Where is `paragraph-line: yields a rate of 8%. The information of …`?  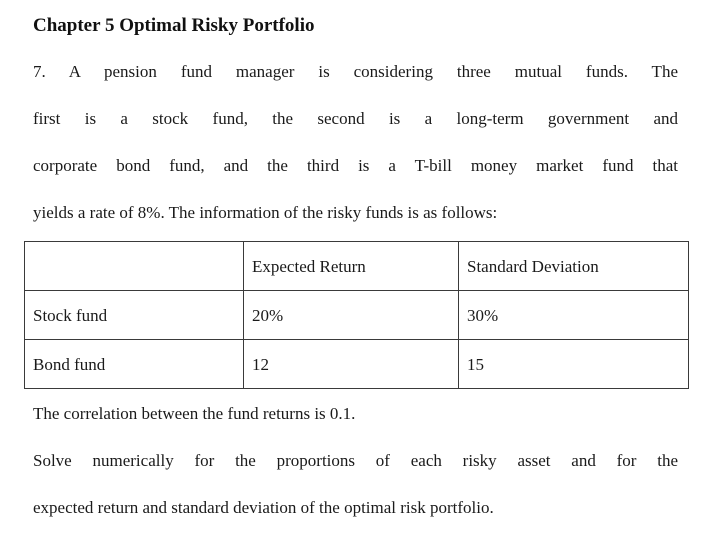 paragraph-line: yields a rate of 8%. The information of … is located at coordinates (265, 212).